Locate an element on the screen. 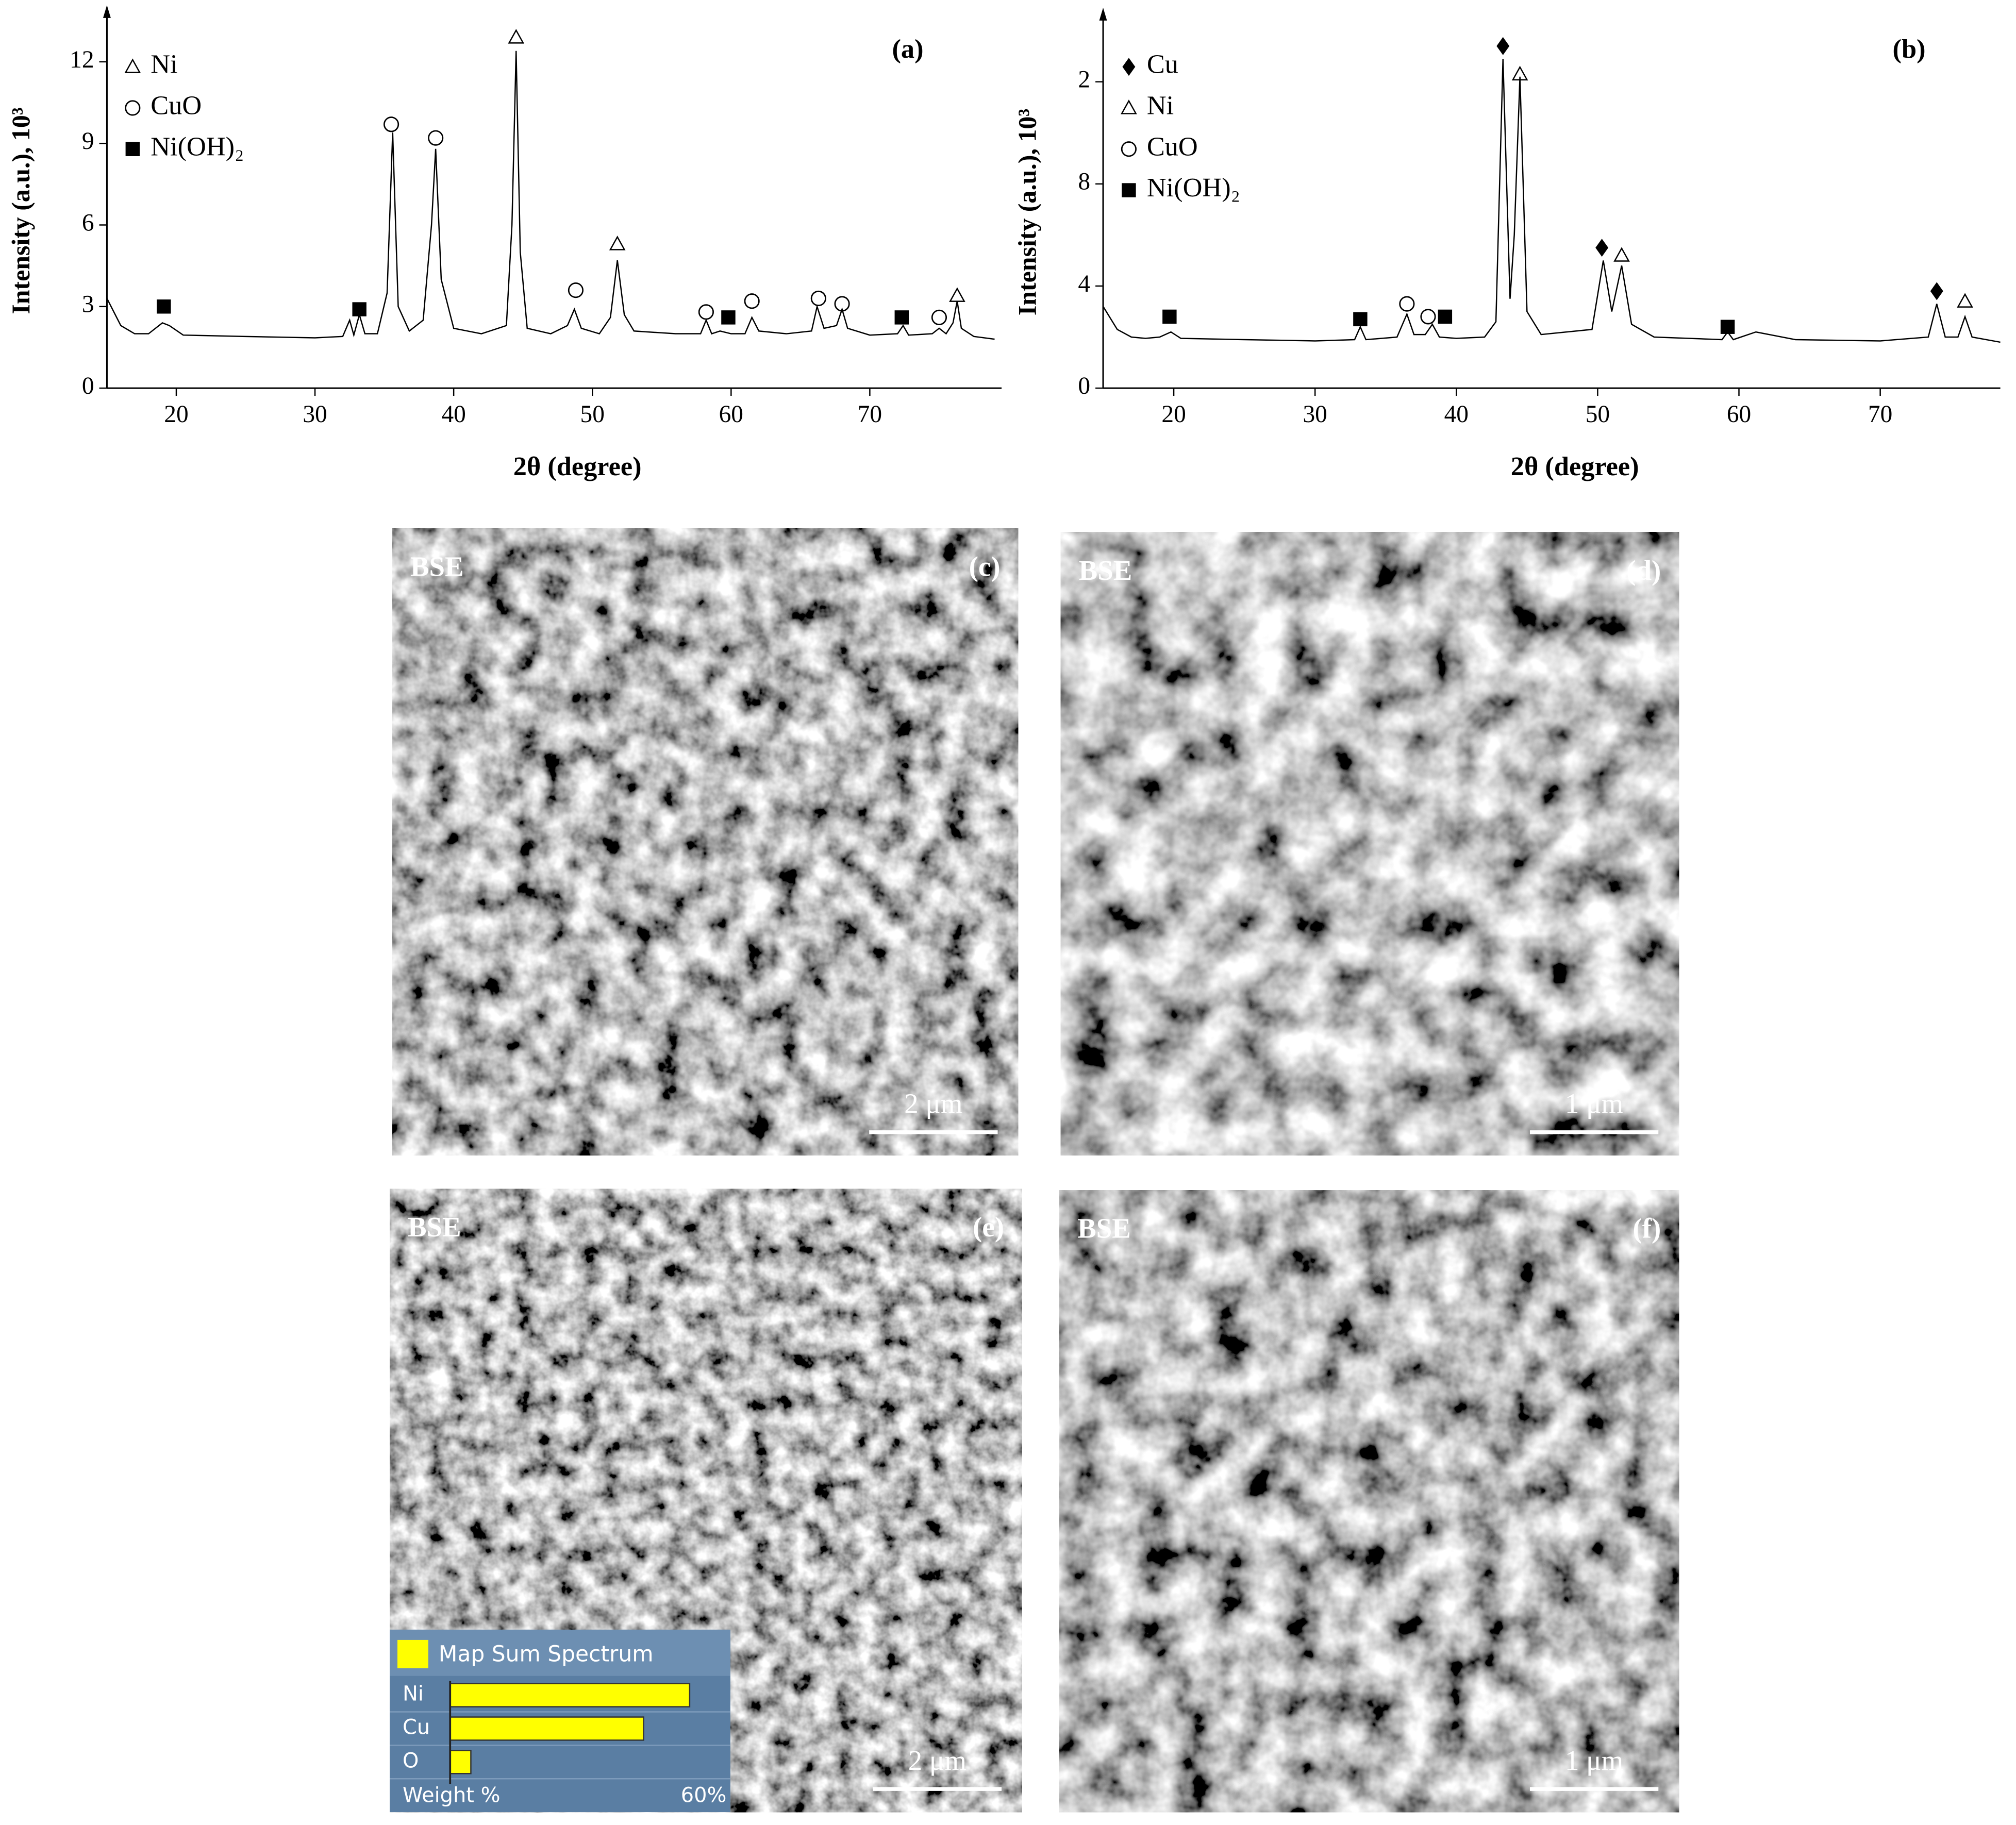  y-tick-label: 3 is located at coordinates (88, 304).